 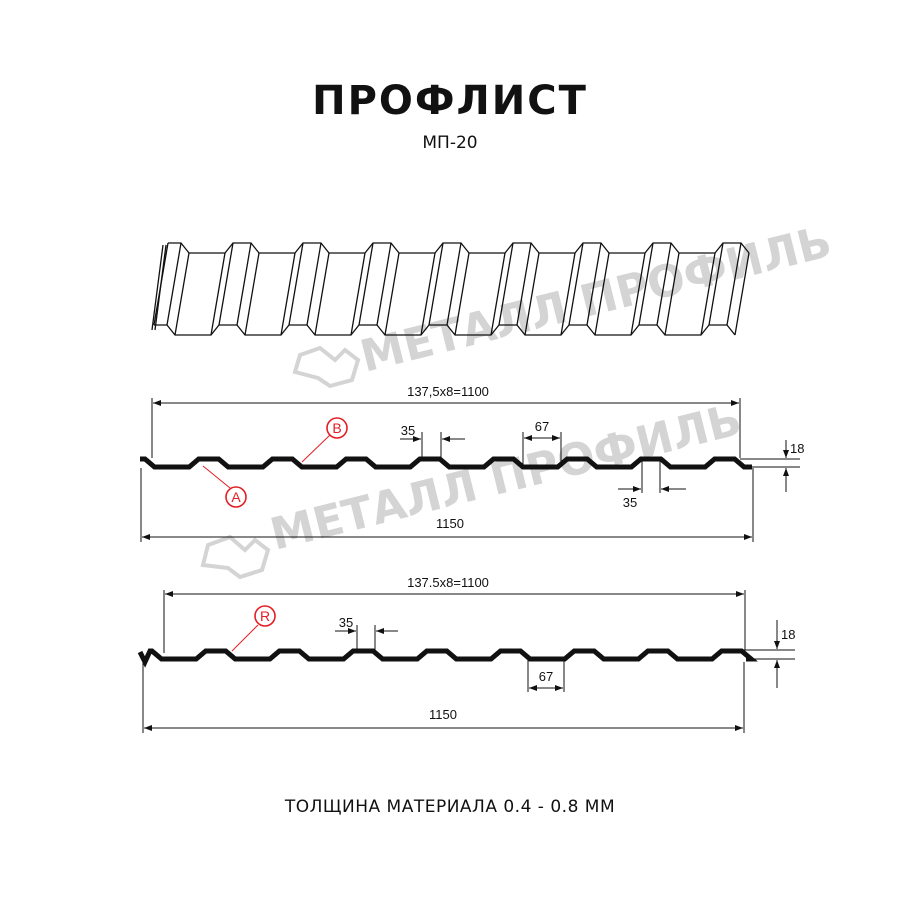 I want to click on callout-r: R, so click(x=253, y=628).